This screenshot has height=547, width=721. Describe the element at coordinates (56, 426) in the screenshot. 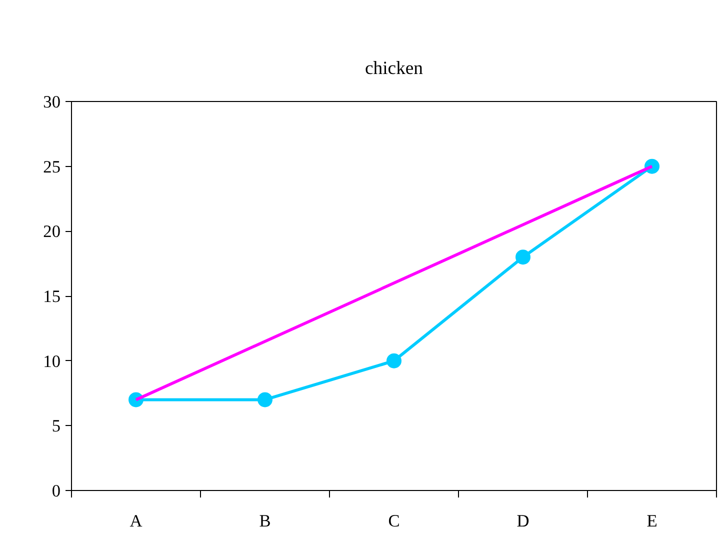

I see `y-tick-label: 5` at that location.